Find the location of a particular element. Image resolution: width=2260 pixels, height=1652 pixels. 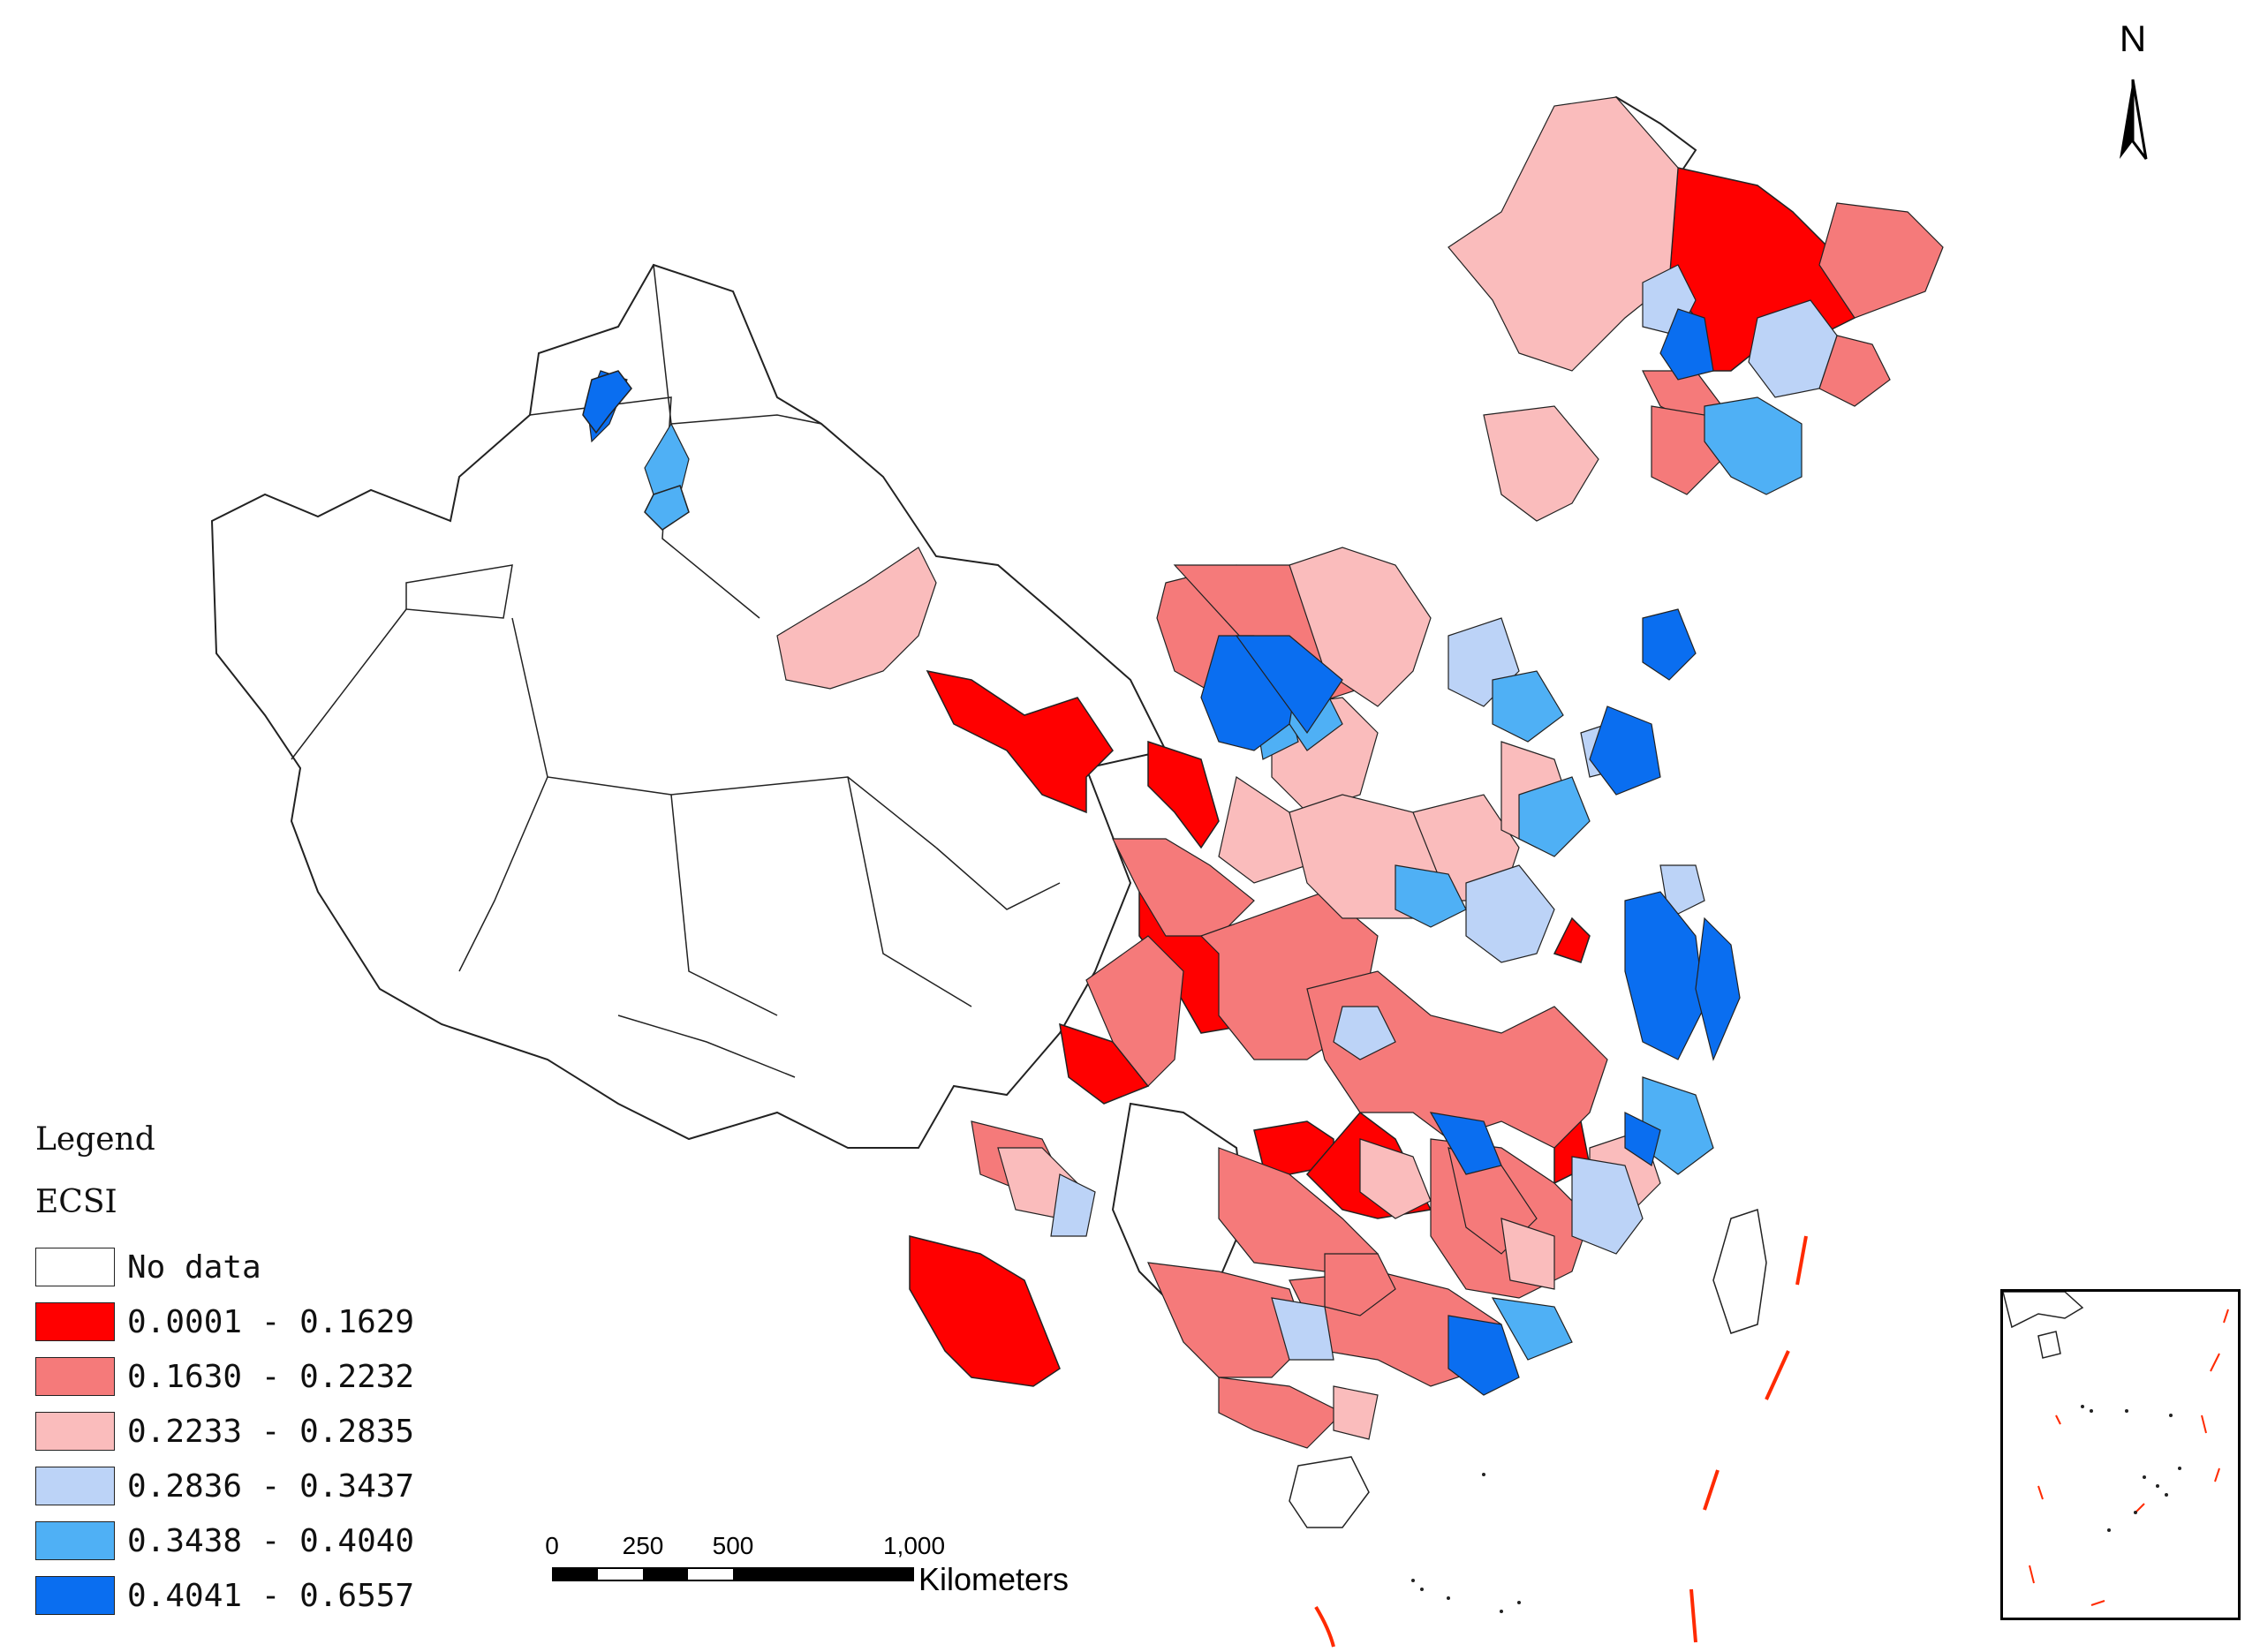

legend-item: No data is located at coordinates (225, 1267).